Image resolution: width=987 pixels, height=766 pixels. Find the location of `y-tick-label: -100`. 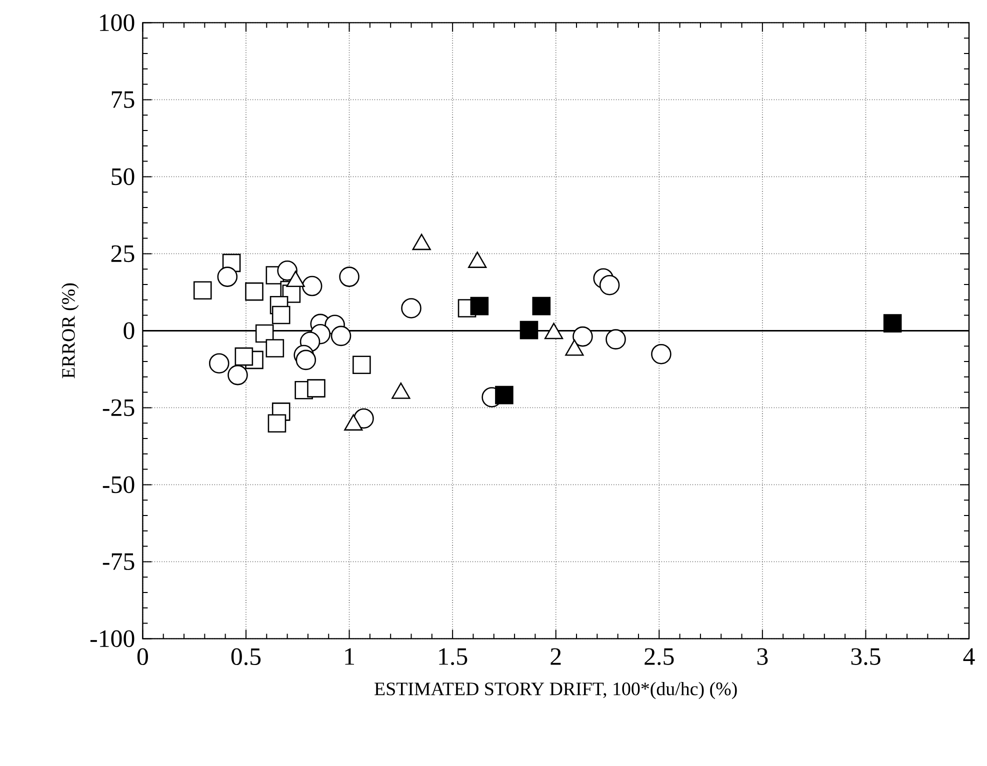

y-tick-label: -100 is located at coordinates (112, 639).